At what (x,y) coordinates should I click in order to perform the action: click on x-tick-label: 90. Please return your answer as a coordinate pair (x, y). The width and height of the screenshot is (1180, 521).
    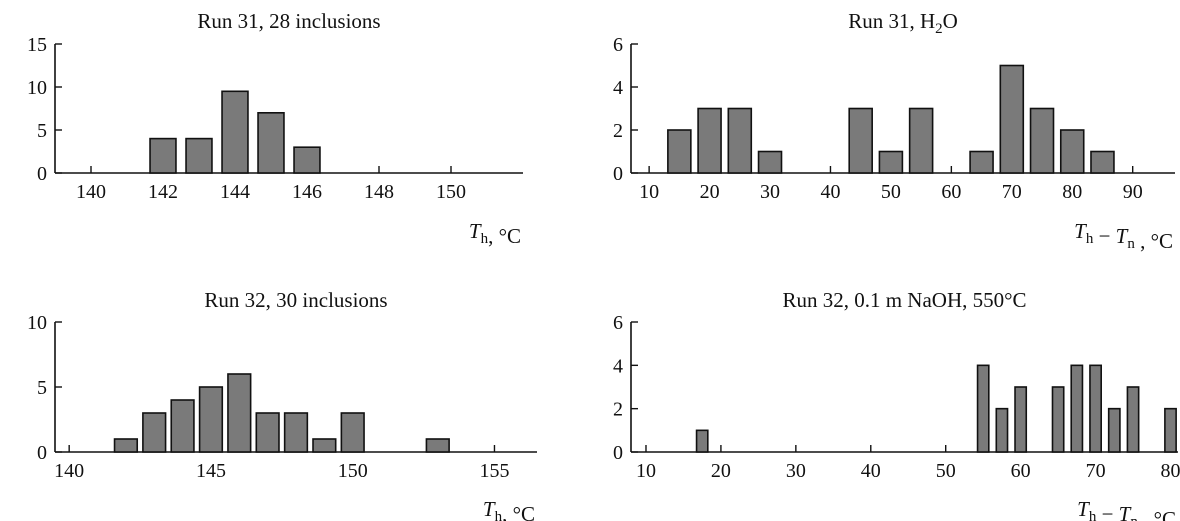
    Looking at the image, I should click on (1133, 192).